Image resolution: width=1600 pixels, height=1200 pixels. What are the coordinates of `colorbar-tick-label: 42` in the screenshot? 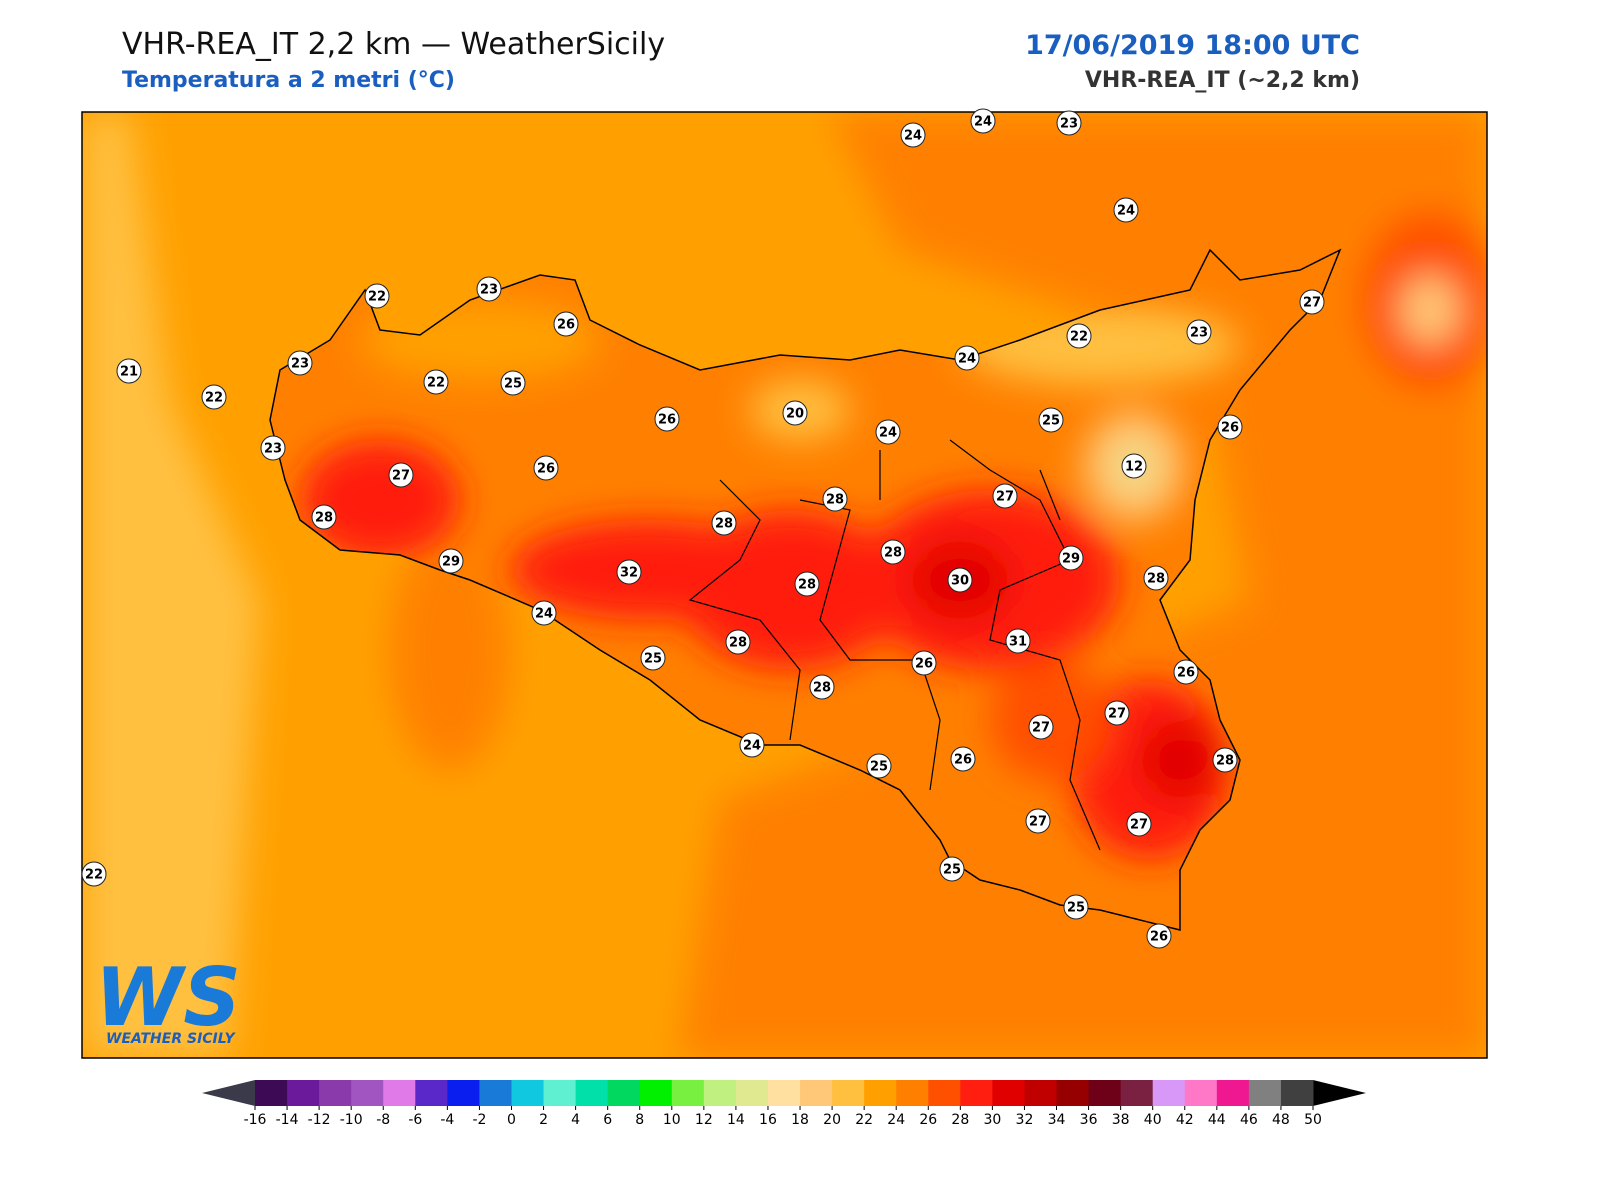 It's located at (1185, 1120).